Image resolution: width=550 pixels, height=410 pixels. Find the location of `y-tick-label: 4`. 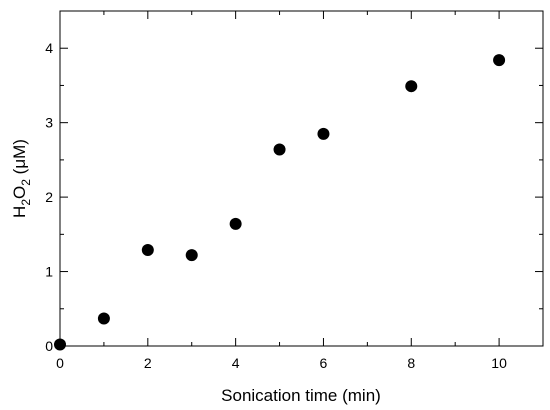

y-tick-label: 4 is located at coordinates (49, 48).